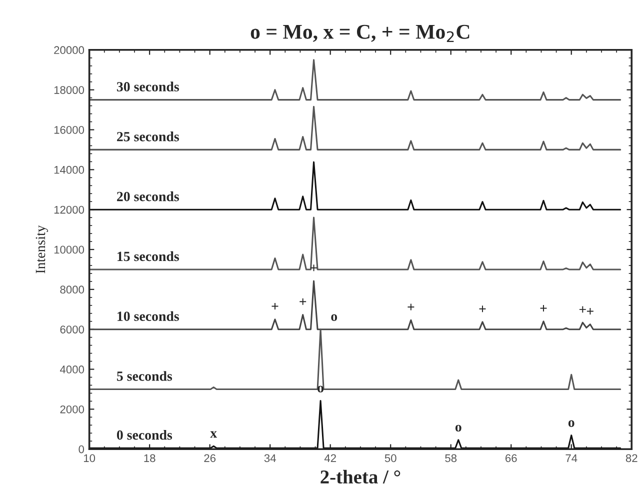 The image size is (638, 499). Describe the element at coordinates (69, 210) in the screenshot. I see `y-tick-label: 12000` at that location.